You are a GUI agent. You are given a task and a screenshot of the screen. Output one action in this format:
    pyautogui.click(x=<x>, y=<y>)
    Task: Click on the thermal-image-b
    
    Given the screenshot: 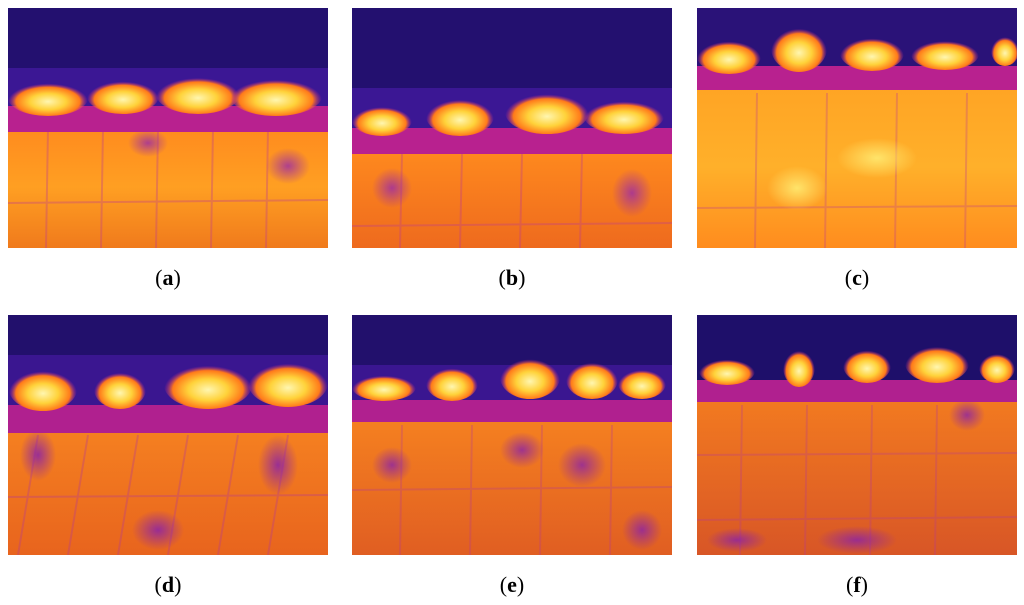 What is the action you would take?
    pyautogui.click(x=512, y=128)
    